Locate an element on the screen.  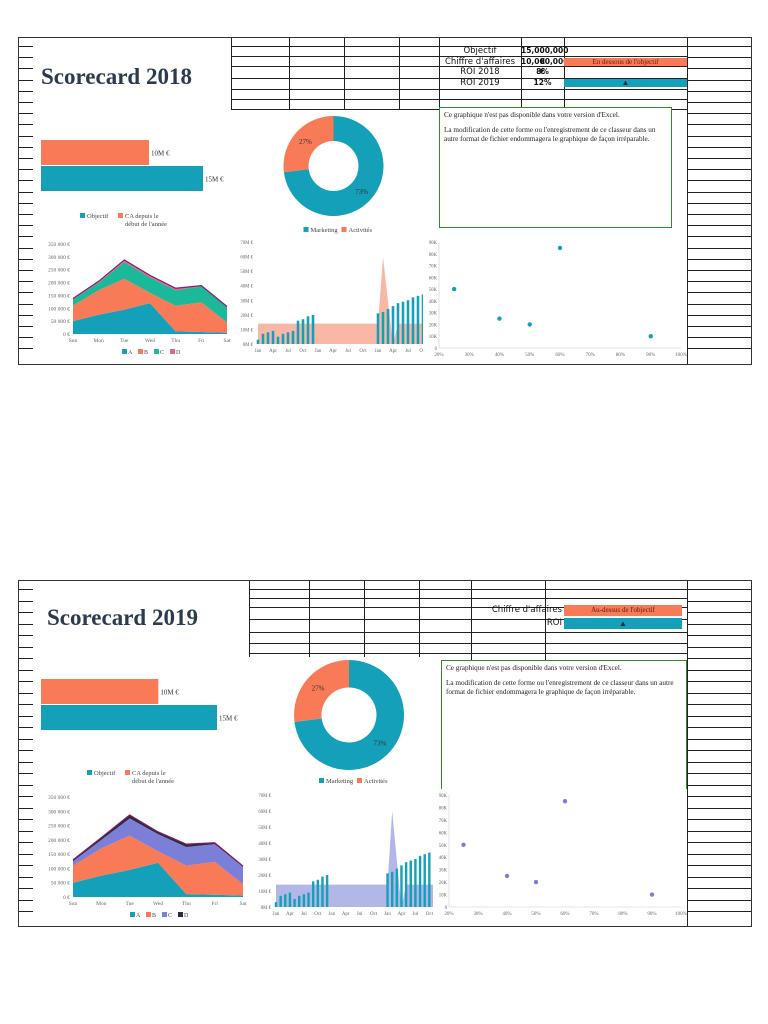
x-tick-label: 30% is located at coordinates (477, 914).